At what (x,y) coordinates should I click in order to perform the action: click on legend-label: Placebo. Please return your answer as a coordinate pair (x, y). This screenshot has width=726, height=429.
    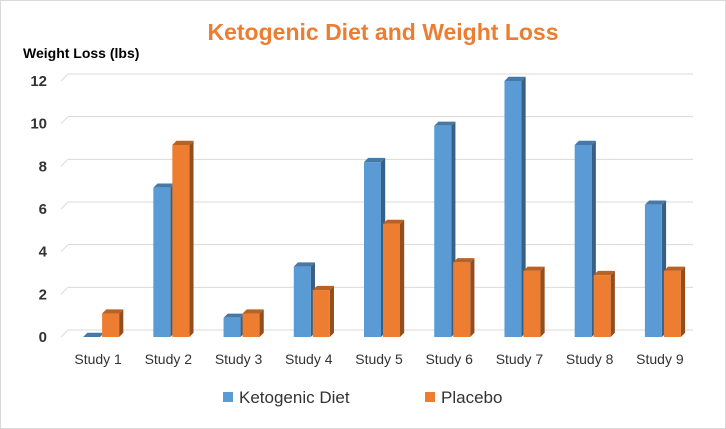
    Looking at the image, I should click on (471, 397).